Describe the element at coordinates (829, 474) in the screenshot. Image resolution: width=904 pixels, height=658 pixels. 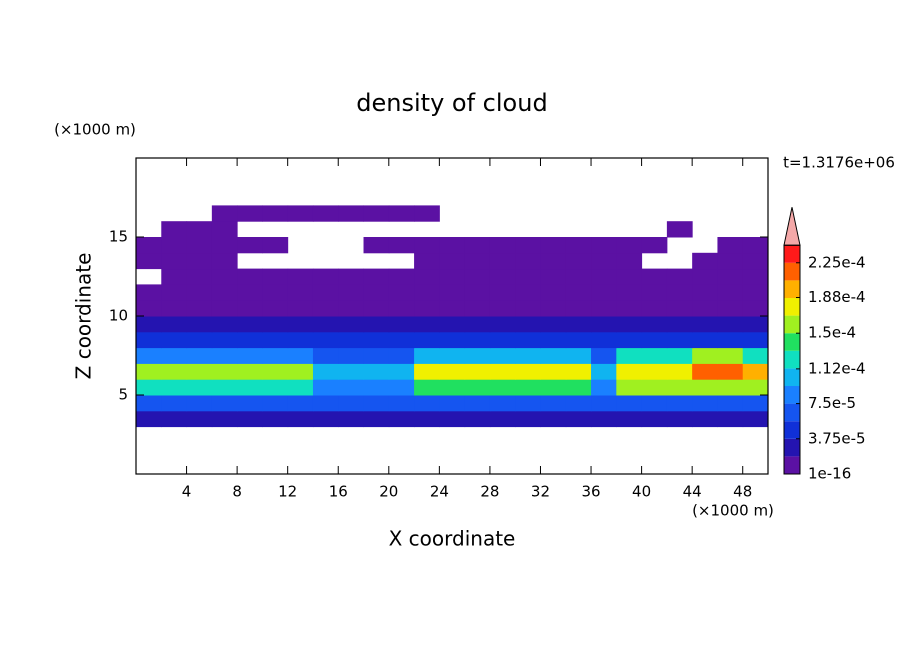
I see `colorbar-tick-label: 1e-16` at that location.